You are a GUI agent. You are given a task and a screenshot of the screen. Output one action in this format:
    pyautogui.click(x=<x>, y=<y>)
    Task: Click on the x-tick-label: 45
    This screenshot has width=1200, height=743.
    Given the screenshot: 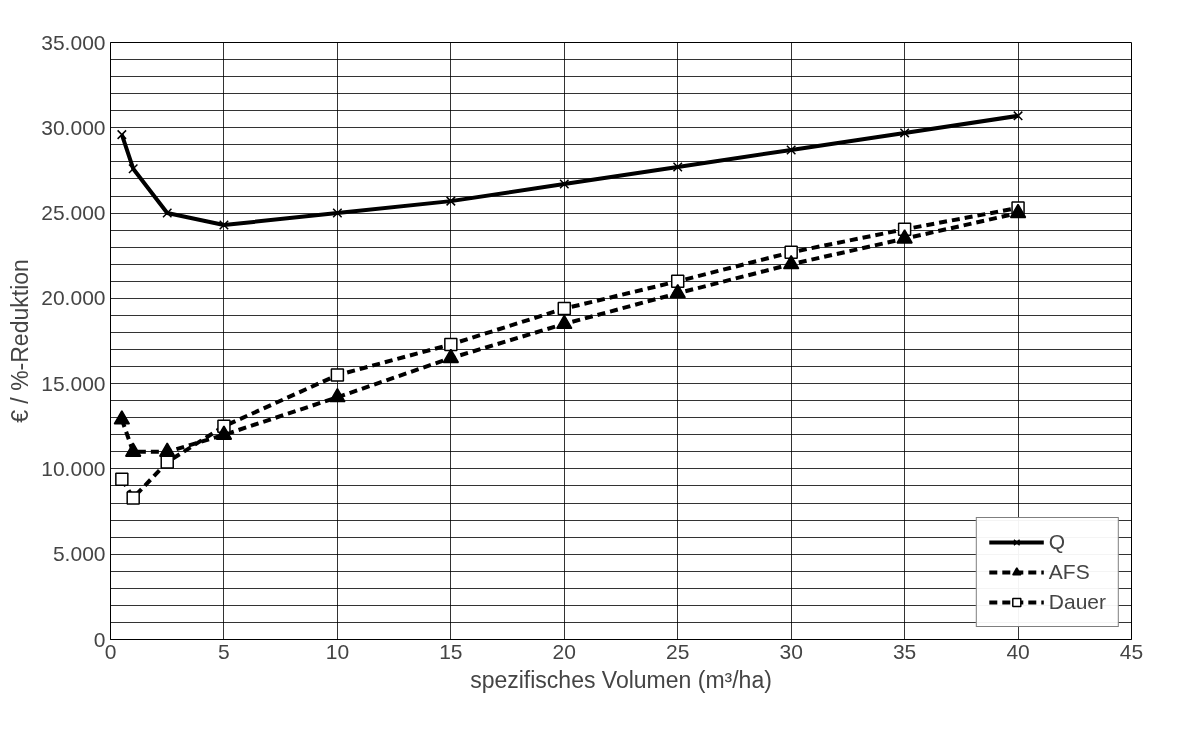 What is the action you would take?
    pyautogui.click(x=1131, y=651)
    